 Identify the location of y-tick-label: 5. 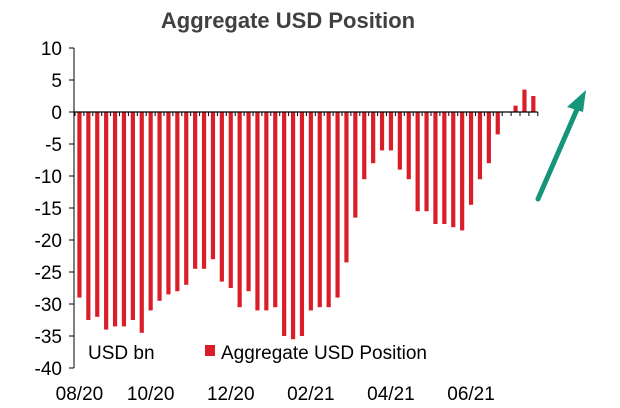
(56, 81).